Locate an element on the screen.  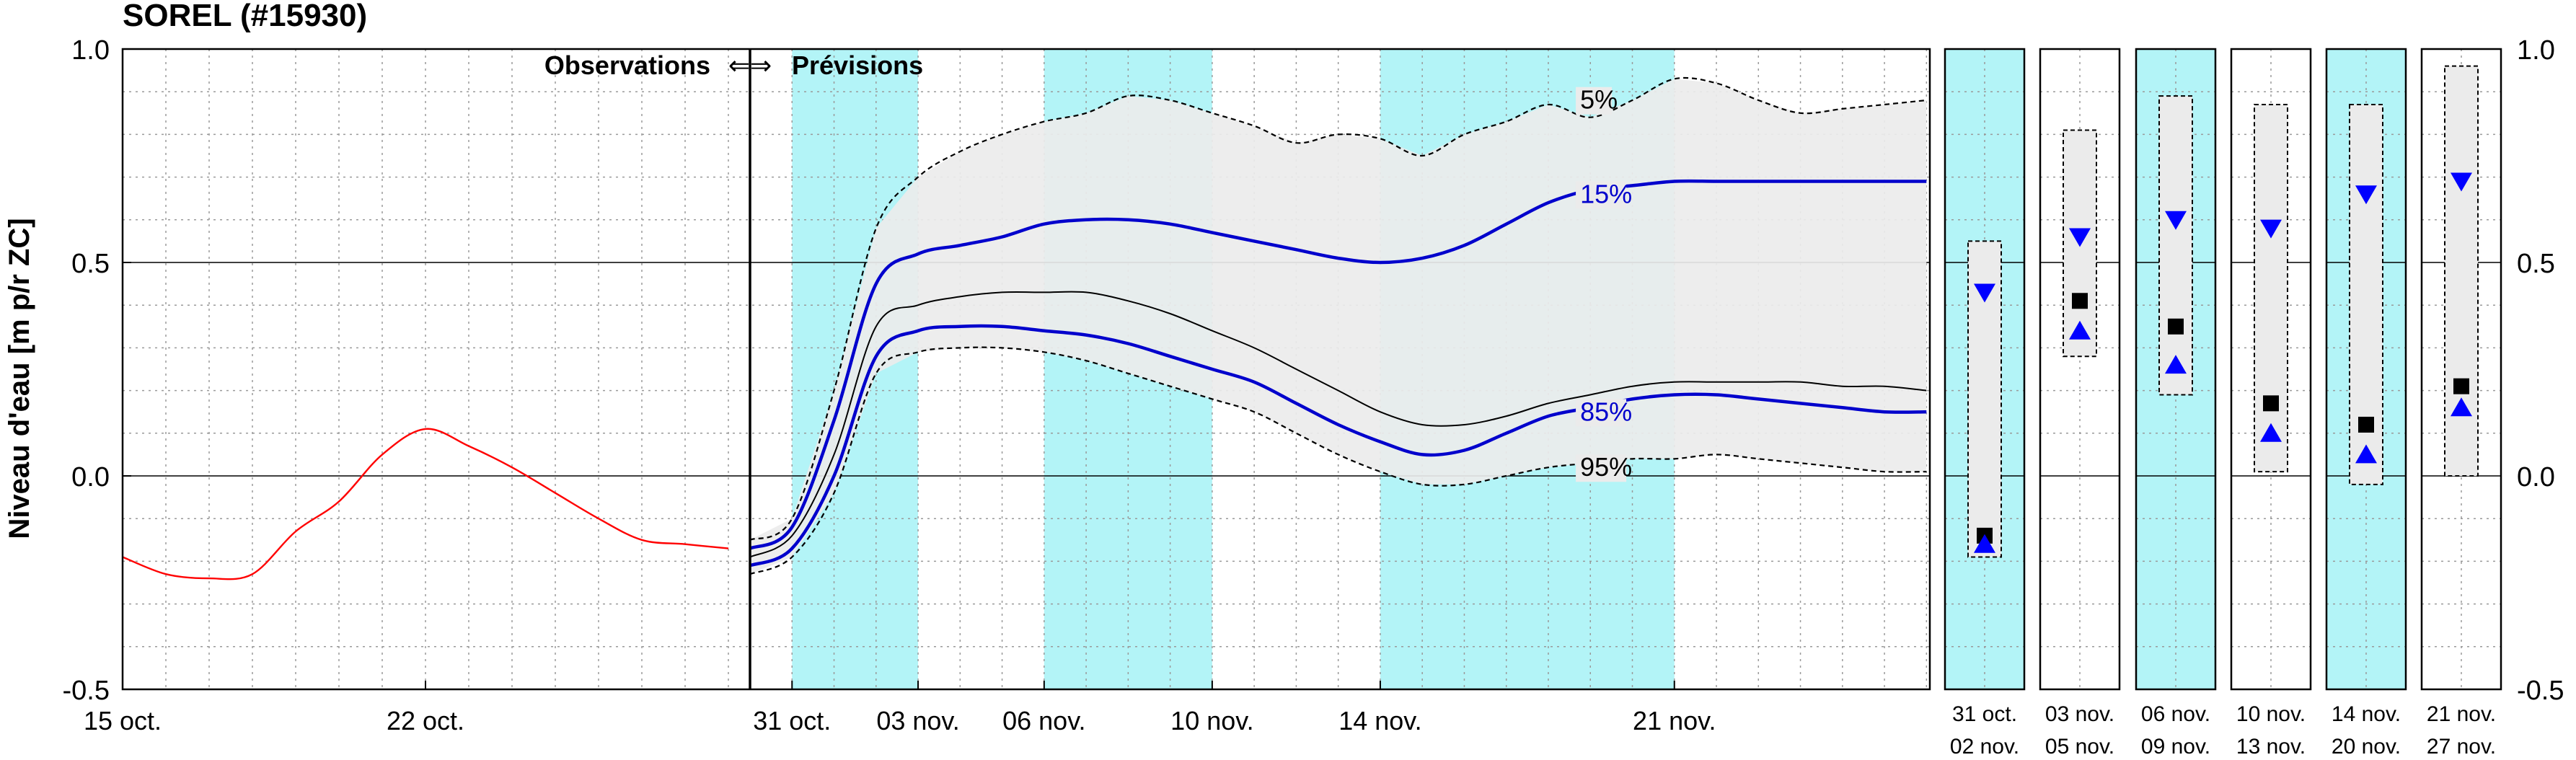
series-label-5pct: 5% is located at coordinates (1599, 100).